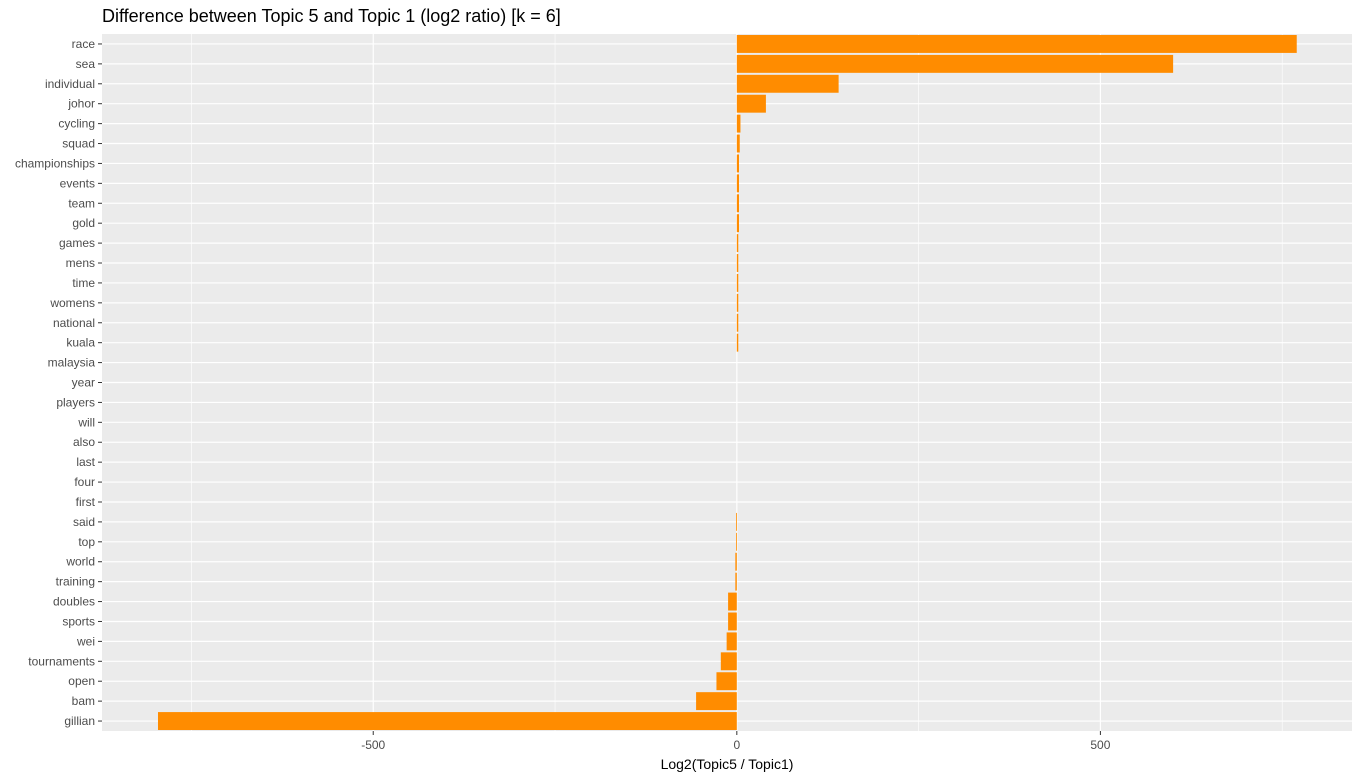 The image size is (1360, 779). I want to click on x-axis-labels: -500 0 500, so click(736, 741).